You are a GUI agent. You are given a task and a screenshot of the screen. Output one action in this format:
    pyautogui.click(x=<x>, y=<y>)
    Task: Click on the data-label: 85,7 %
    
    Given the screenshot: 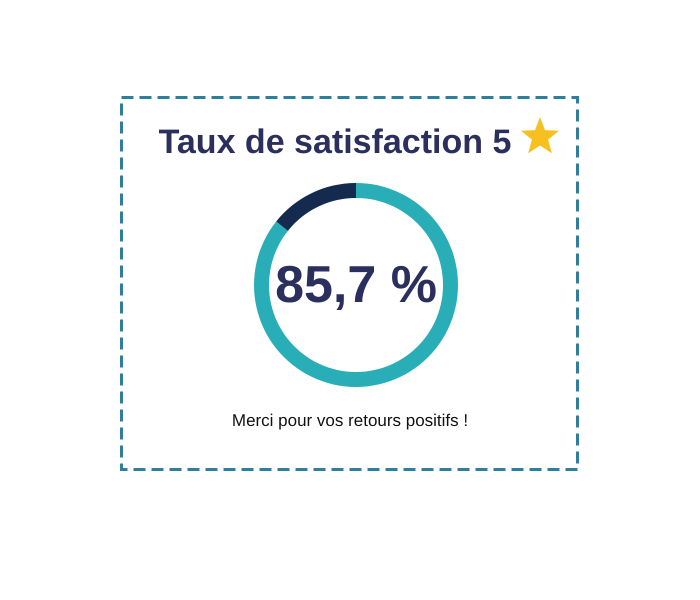 What is the action you would take?
    pyautogui.click(x=356, y=285)
    